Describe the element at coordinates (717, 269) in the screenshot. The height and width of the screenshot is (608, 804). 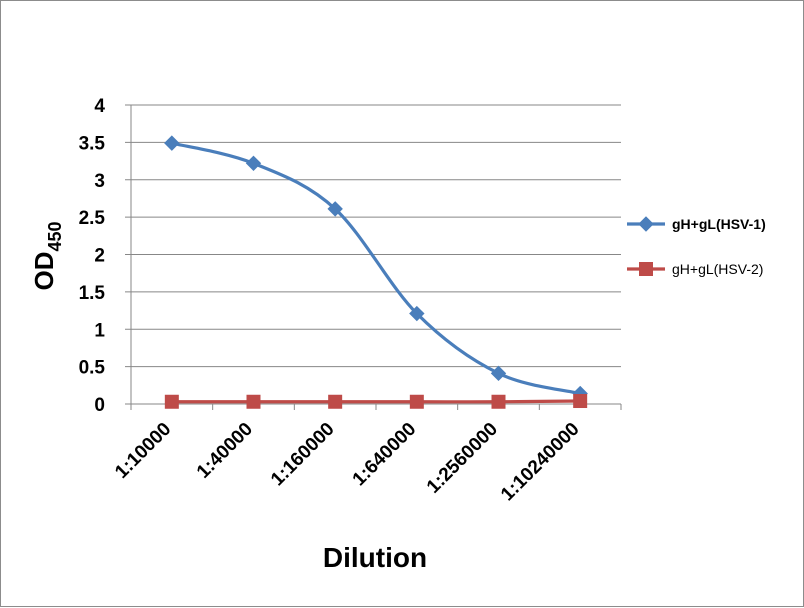
I see `legend-label: gH+gL(HSV-2)` at that location.